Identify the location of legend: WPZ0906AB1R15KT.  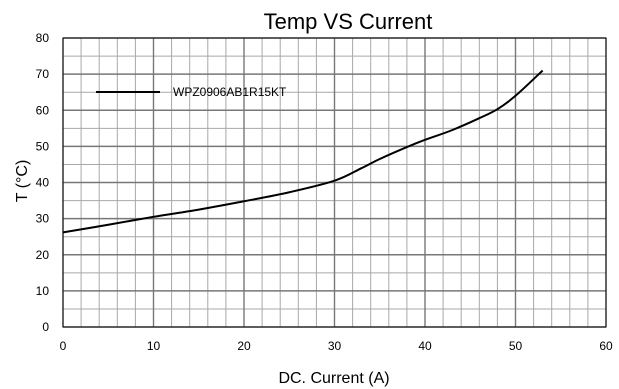
(191, 92).